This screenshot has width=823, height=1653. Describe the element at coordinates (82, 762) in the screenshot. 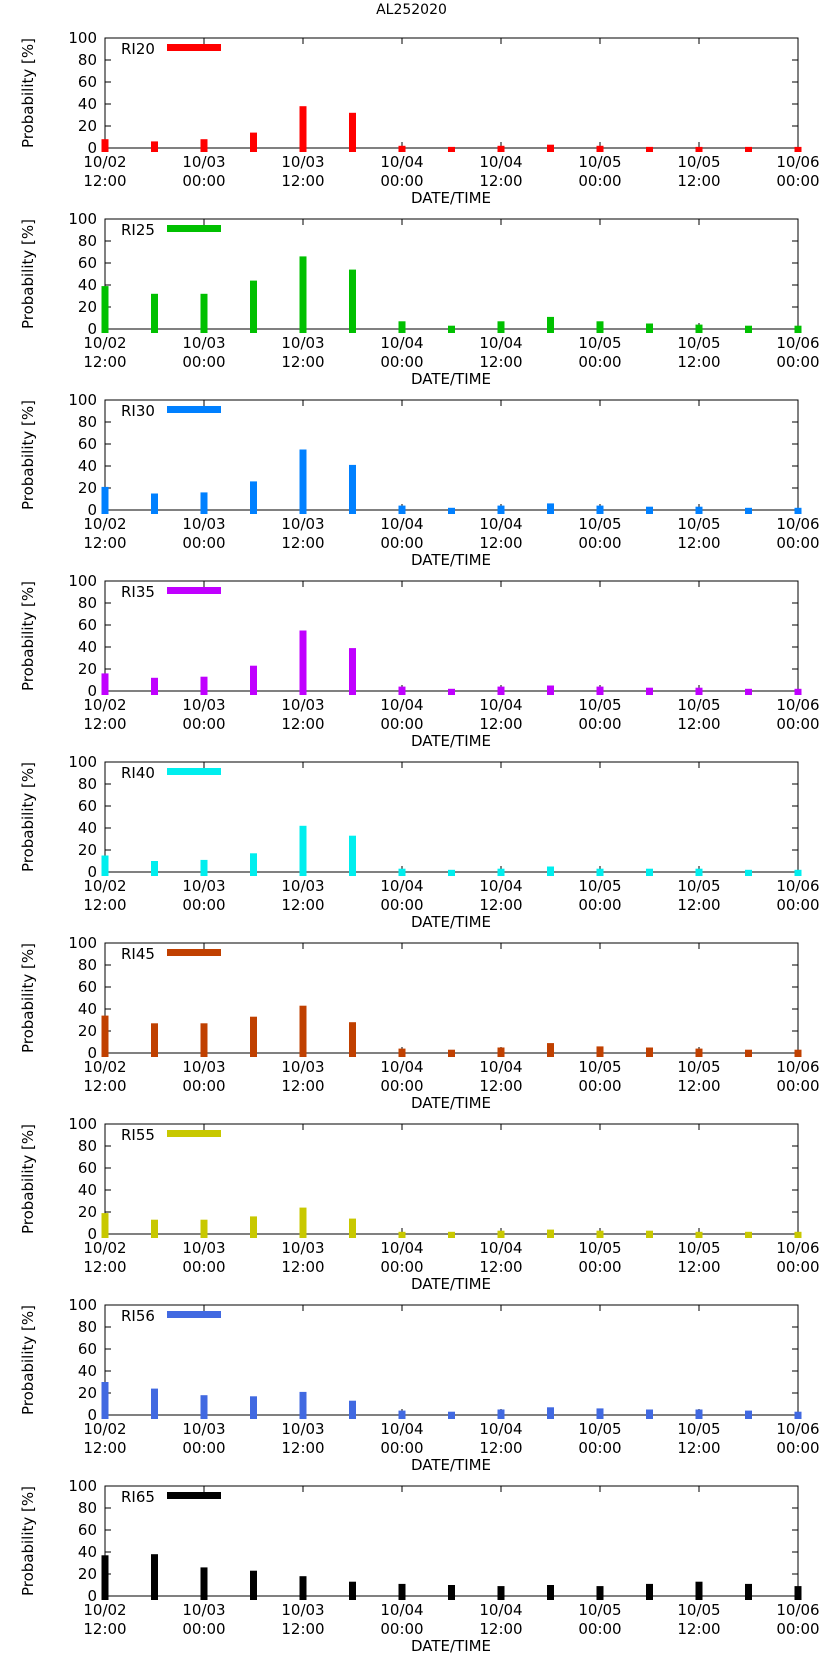

I see `y-tick-label: 100` at that location.